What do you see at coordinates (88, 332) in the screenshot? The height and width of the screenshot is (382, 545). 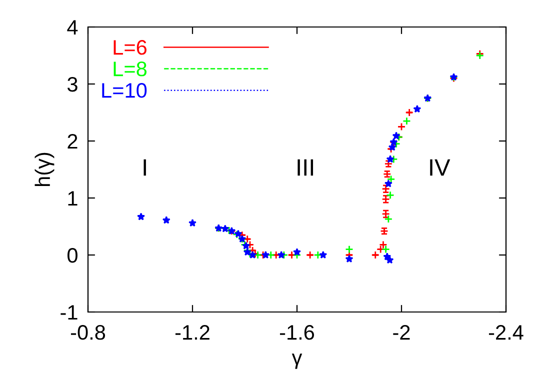 I see `x-tick-label: -0.8` at bounding box center [88, 332].